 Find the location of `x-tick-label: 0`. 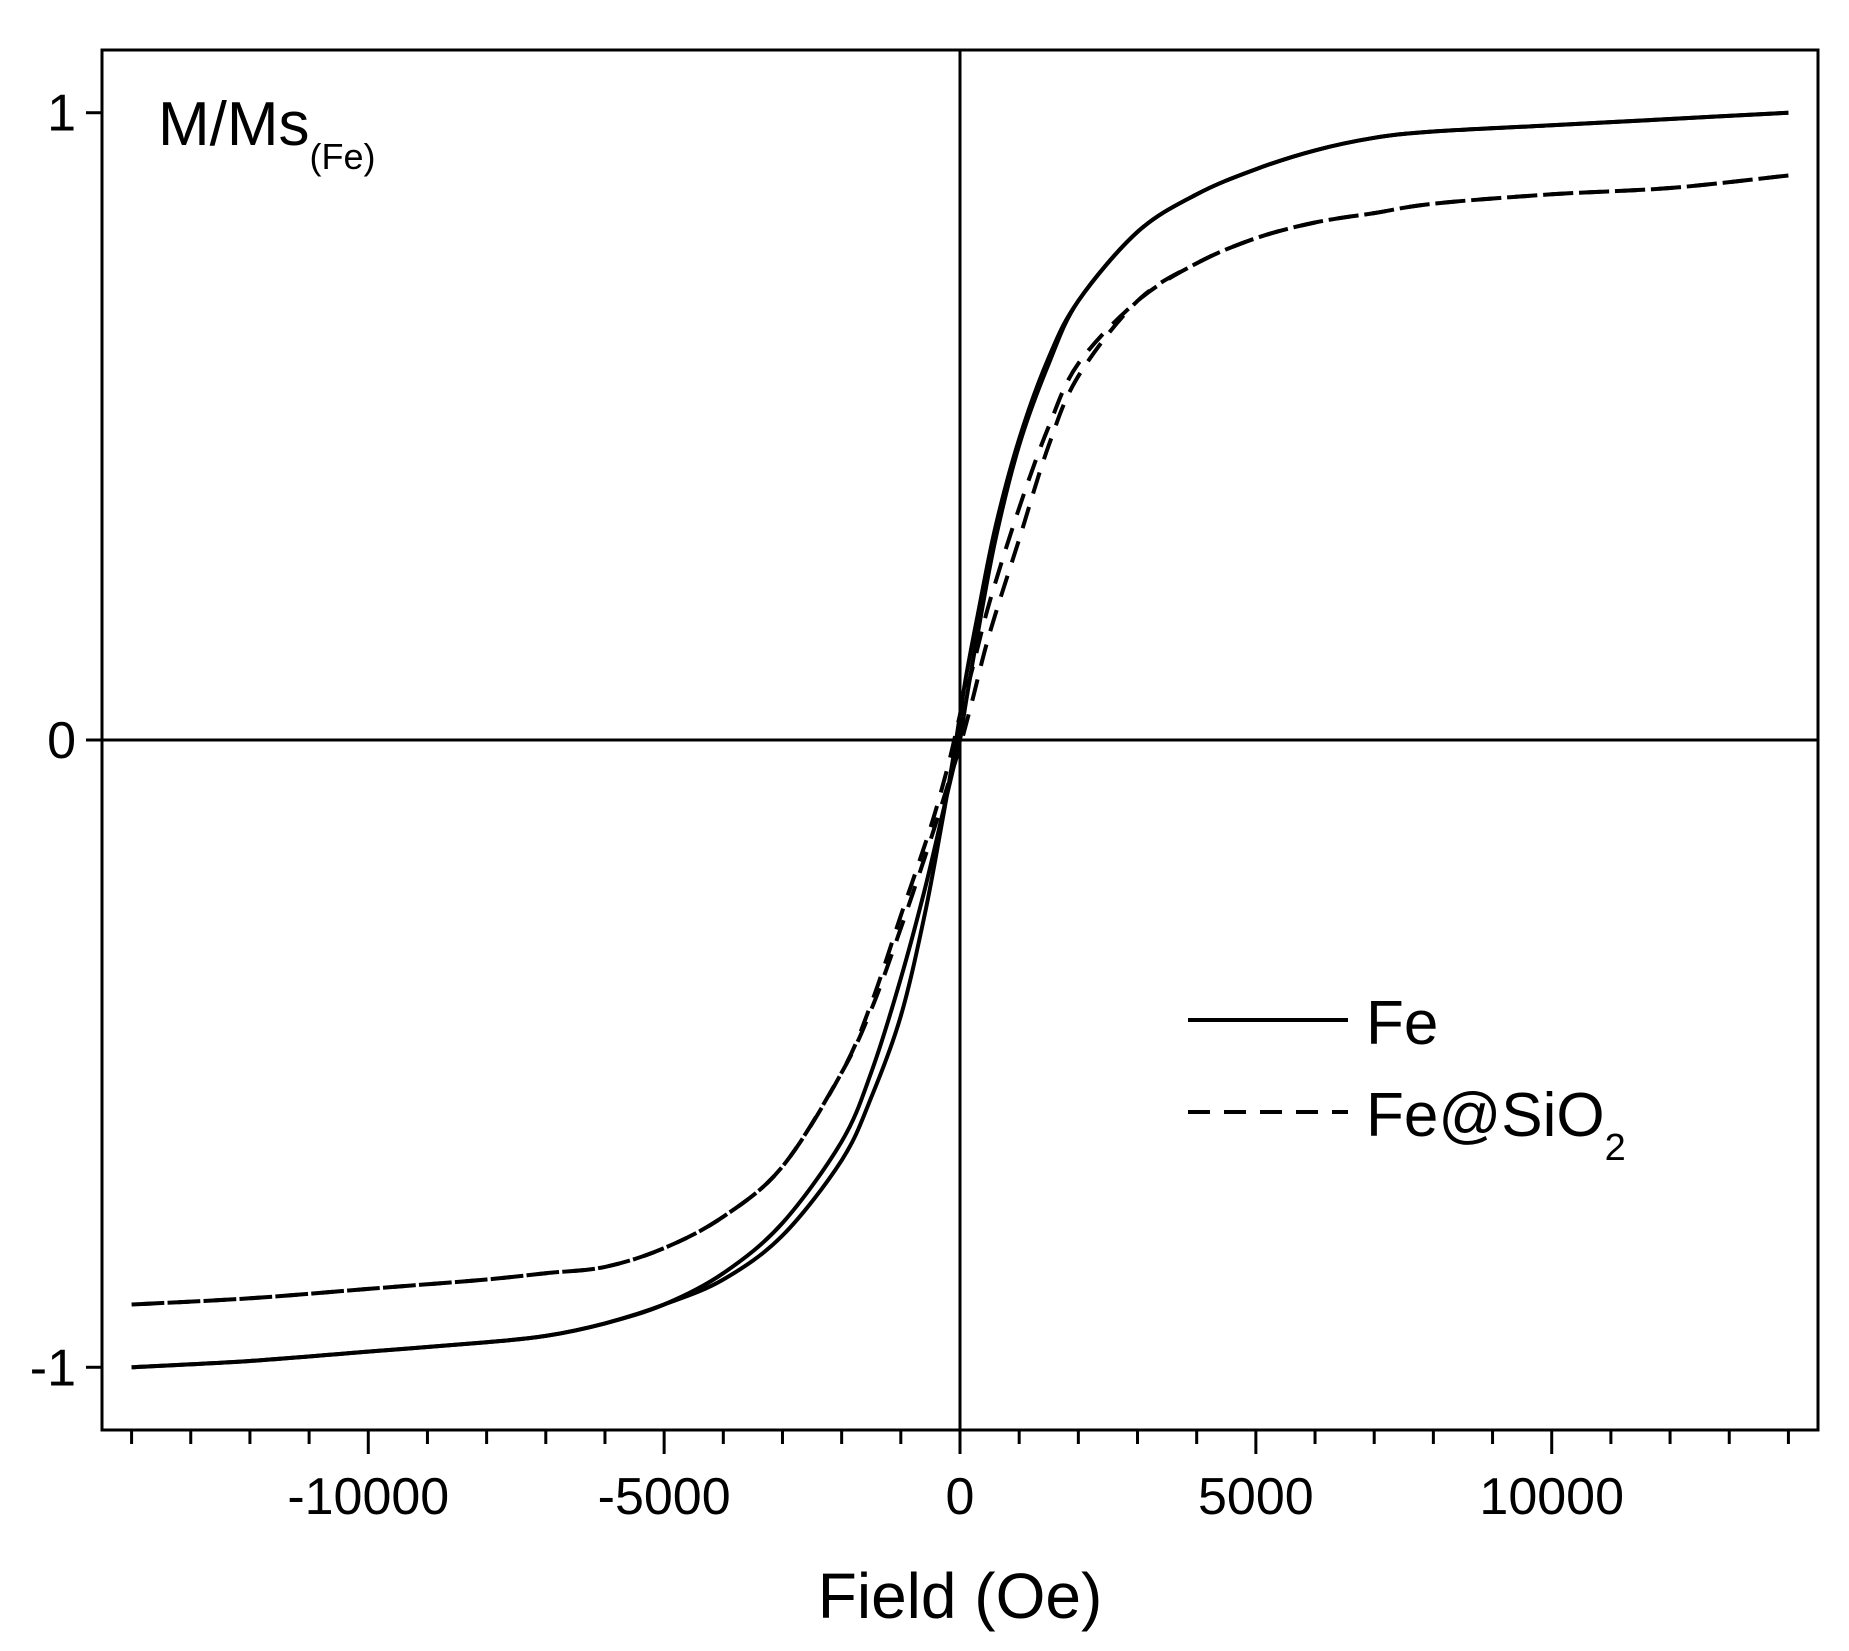

x-tick-label: 0 is located at coordinates (960, 1497).